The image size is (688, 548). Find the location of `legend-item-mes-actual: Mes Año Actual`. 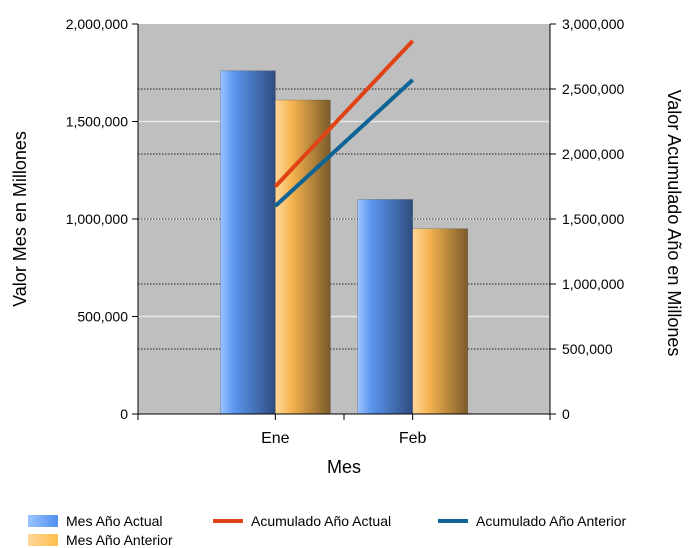

legend-item-mes-actual: Mes Año Actual is located at coordinates (95, 521).